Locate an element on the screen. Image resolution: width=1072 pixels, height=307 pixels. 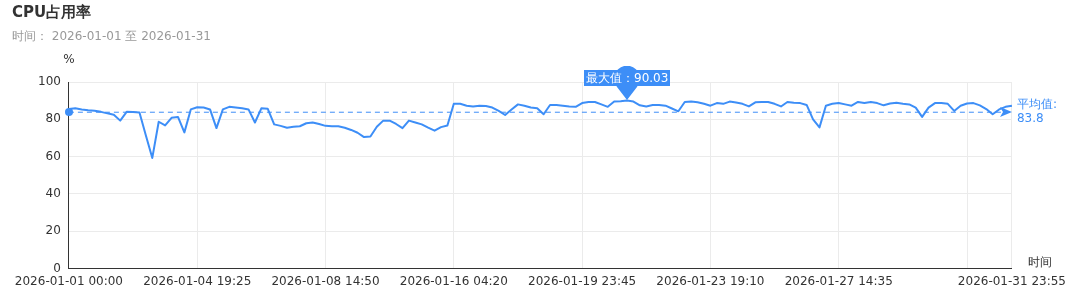
y-tick-label: 80 is located at coordinates (53, 118).